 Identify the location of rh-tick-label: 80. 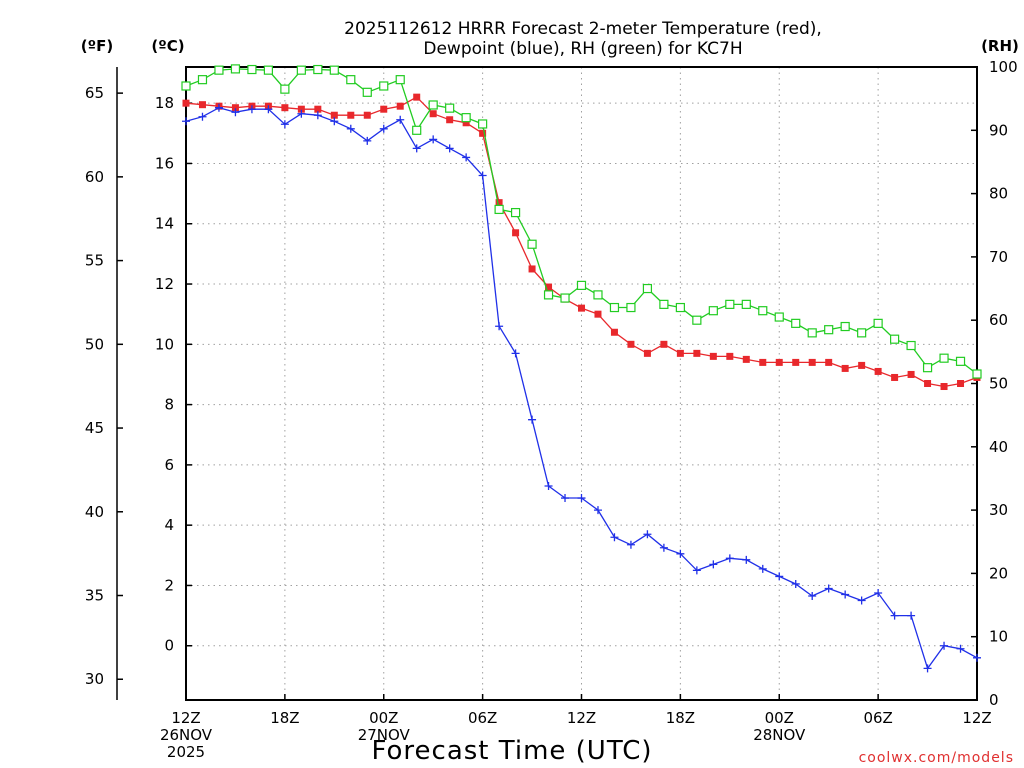
(998, 194).